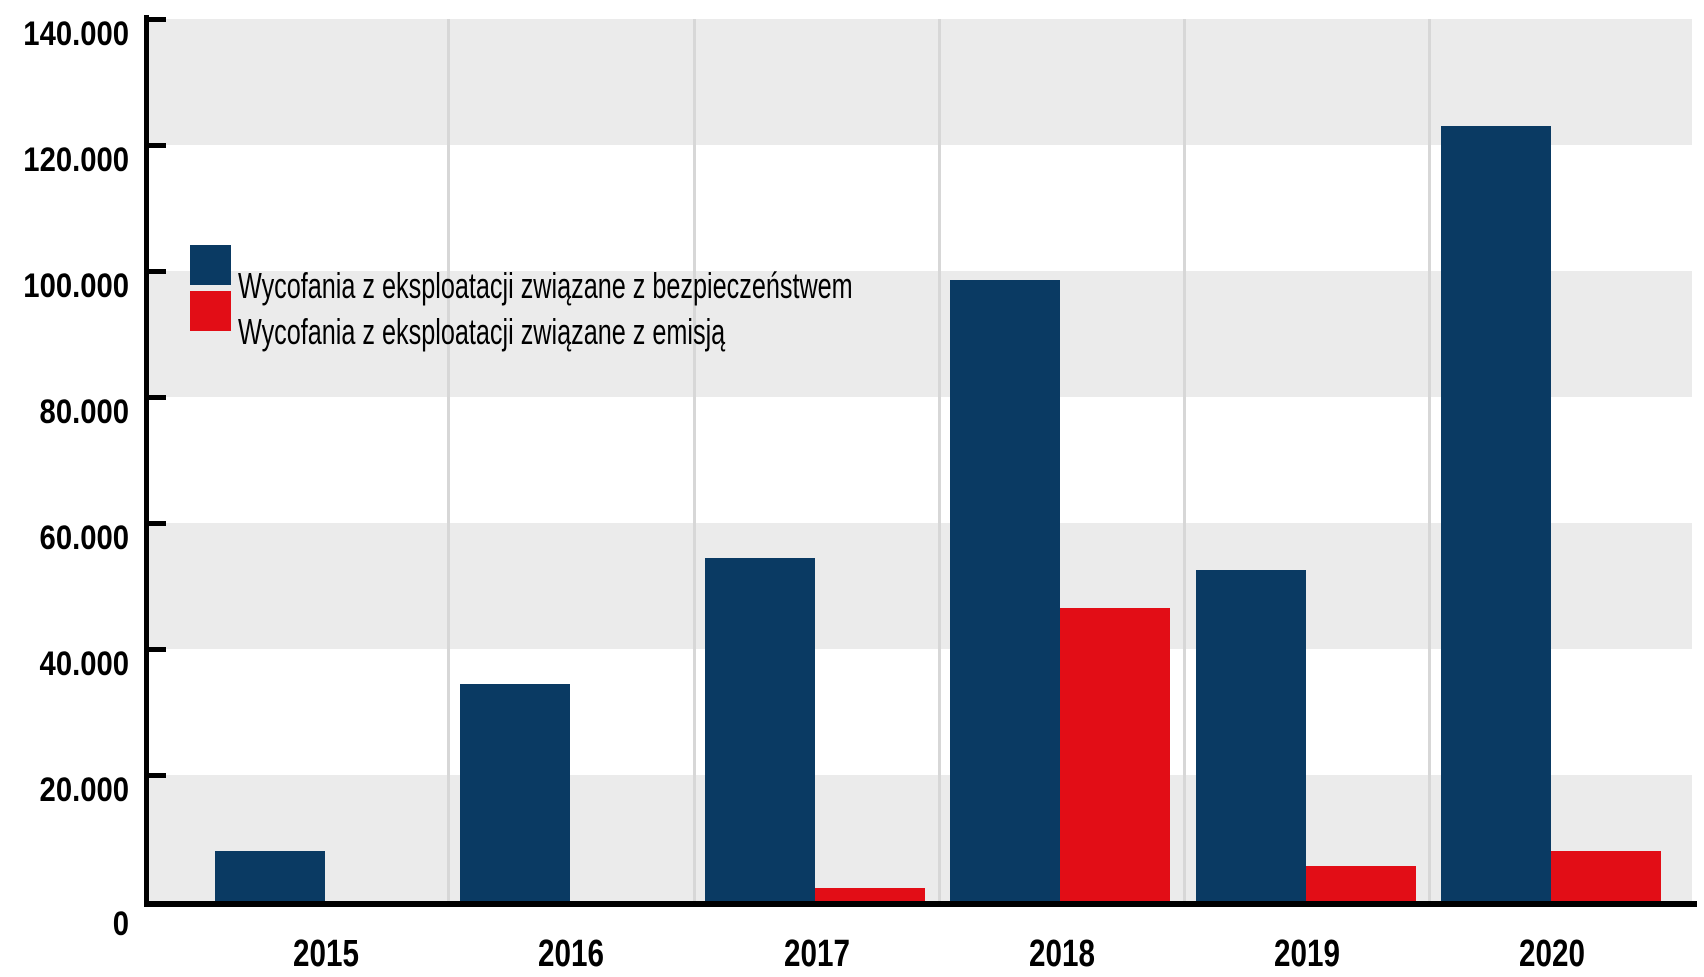 Image resolution: width=1704 pixels, height=977 pixels. What do you see at coordinates (210, 265) in the screenshot?
I see `legend-swatch-safety` at bounding box center [210, 265].